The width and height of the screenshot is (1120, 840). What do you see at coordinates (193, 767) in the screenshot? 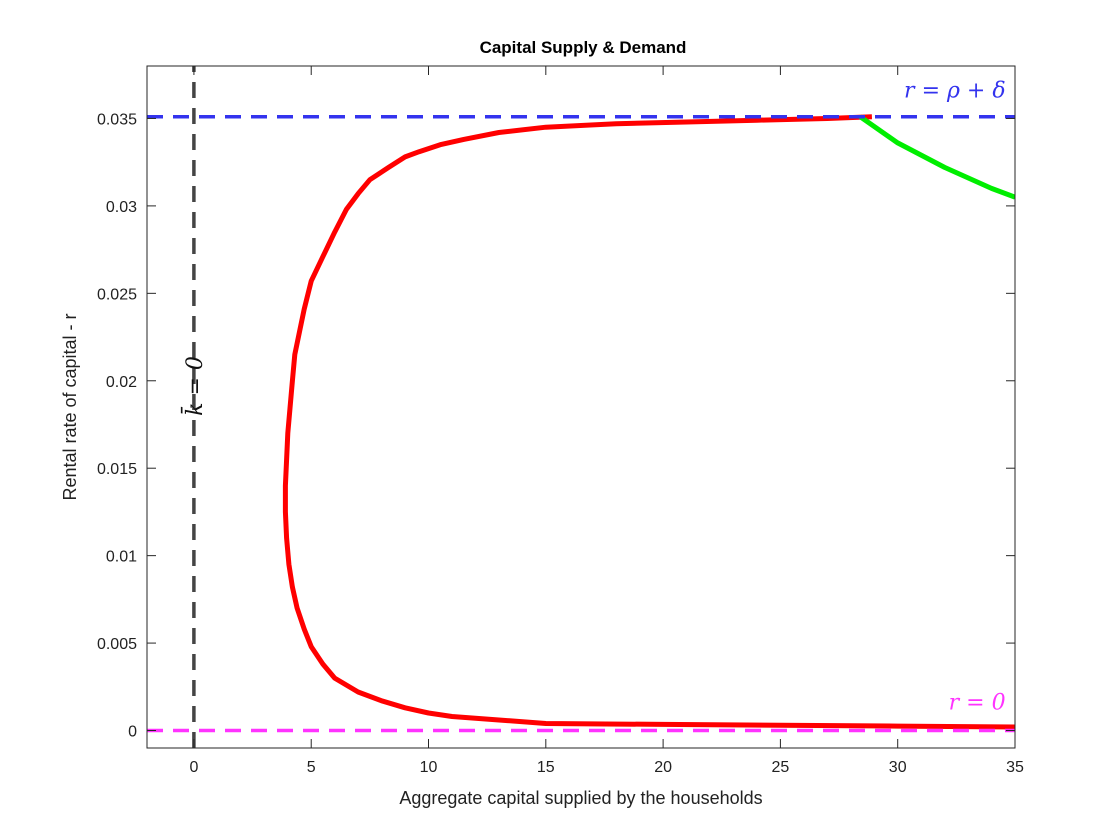
I see `x-tick-label: 0` at bounding box center [193, 767].